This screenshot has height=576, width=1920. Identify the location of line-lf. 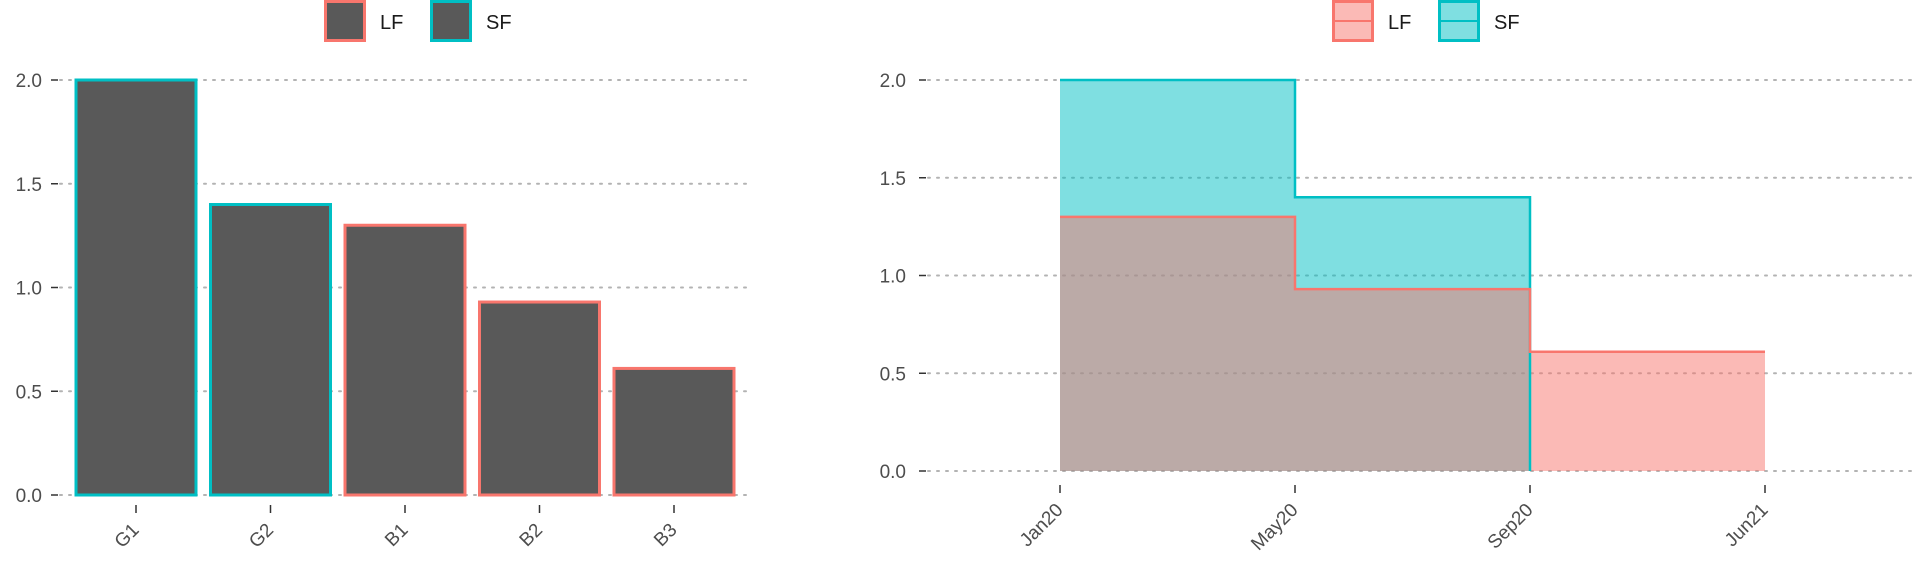
(1412, 284).